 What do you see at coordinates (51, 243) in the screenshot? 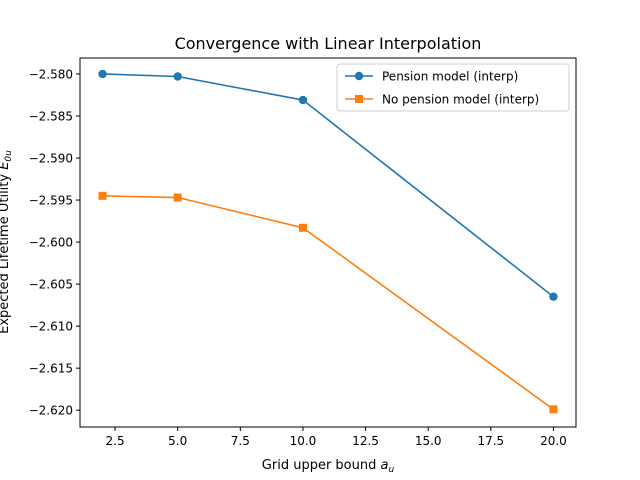
I see `y-tick-label: −2.600` at bounding box center [51, 243].